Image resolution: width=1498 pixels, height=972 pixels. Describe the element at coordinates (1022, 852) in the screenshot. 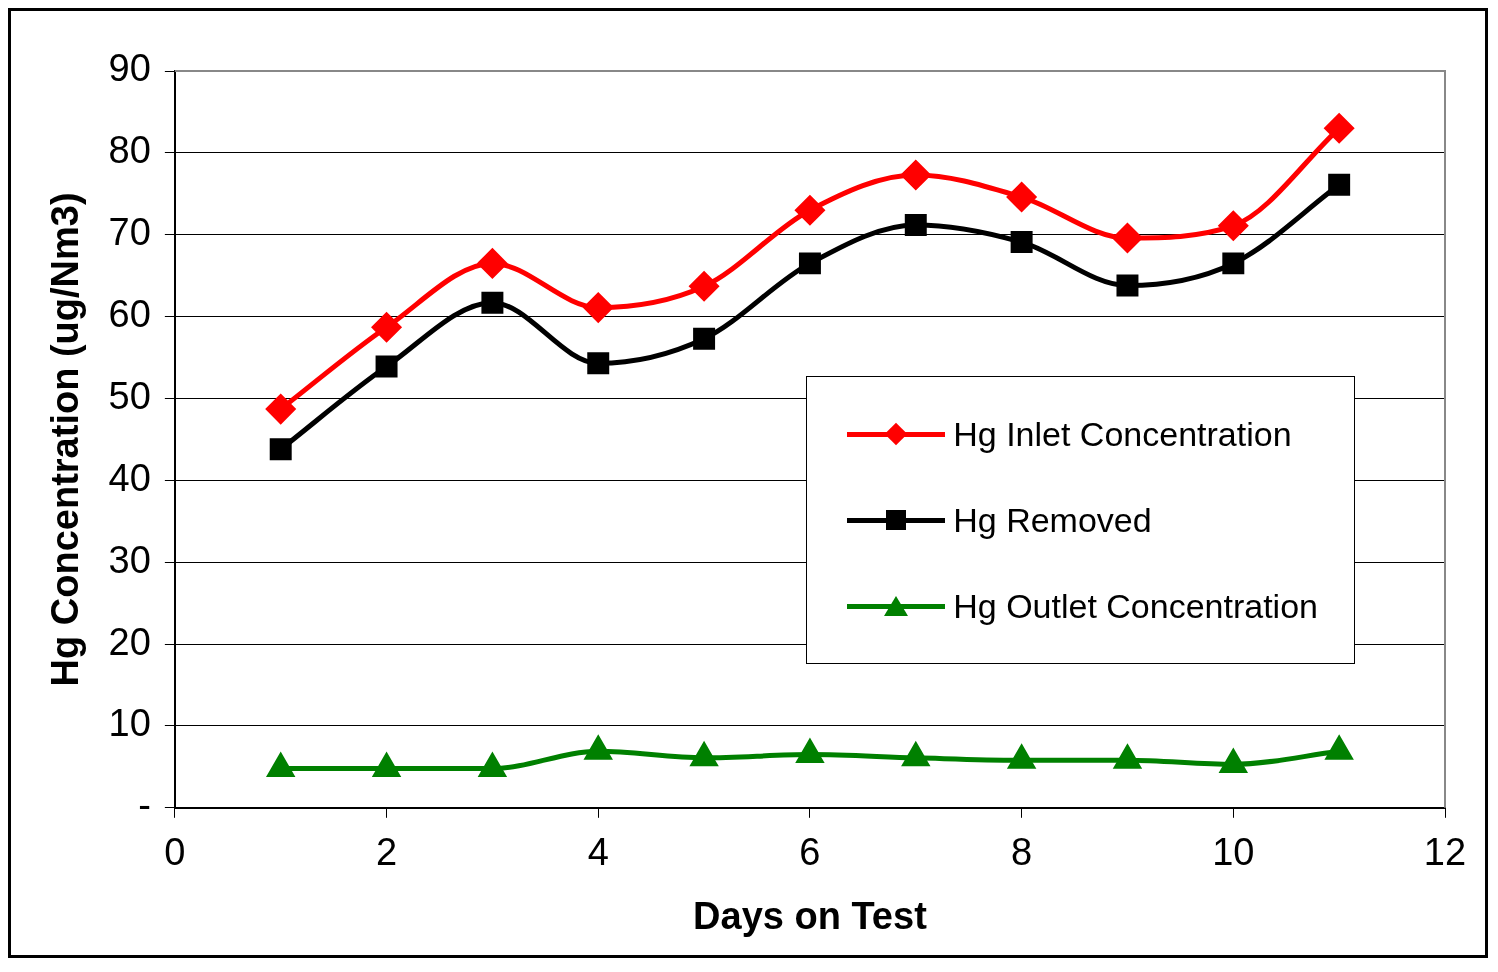

I see `x-tick-label: 8` at that location.